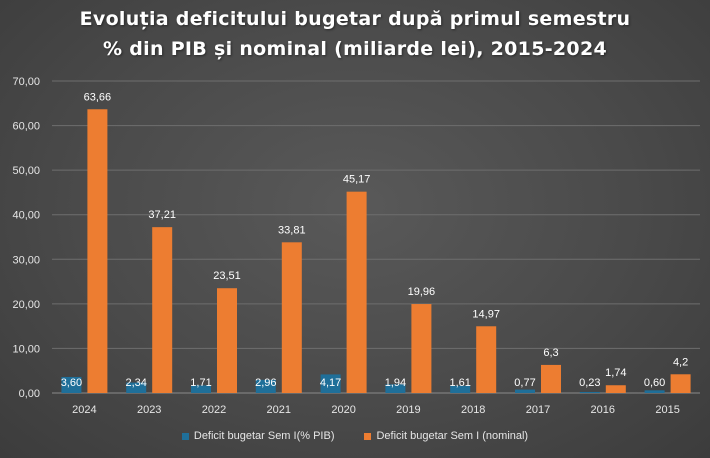 This screenshot has height=458, width=710. I want to click on legend-label-nominal: Deficit bugetar Sem I (nominal), so click(452, 436).